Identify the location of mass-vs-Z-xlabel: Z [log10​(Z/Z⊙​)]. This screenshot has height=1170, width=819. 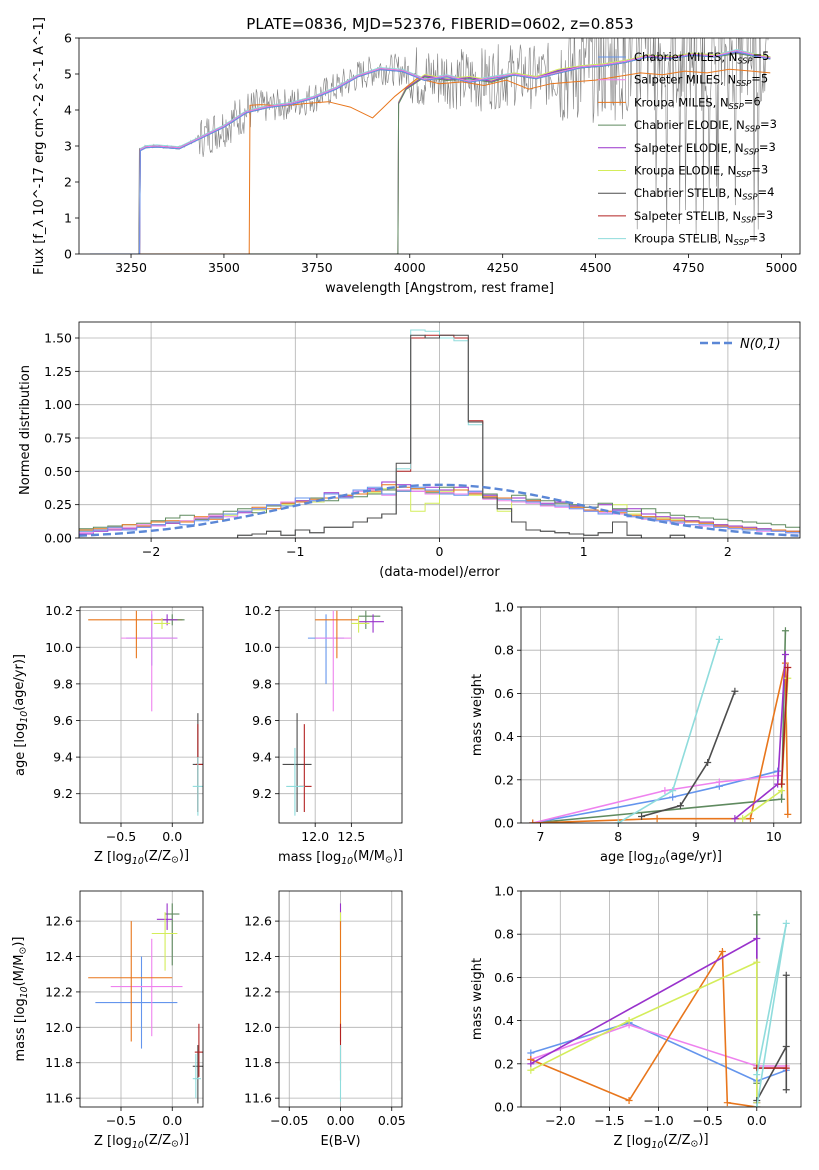
(141, 1141).